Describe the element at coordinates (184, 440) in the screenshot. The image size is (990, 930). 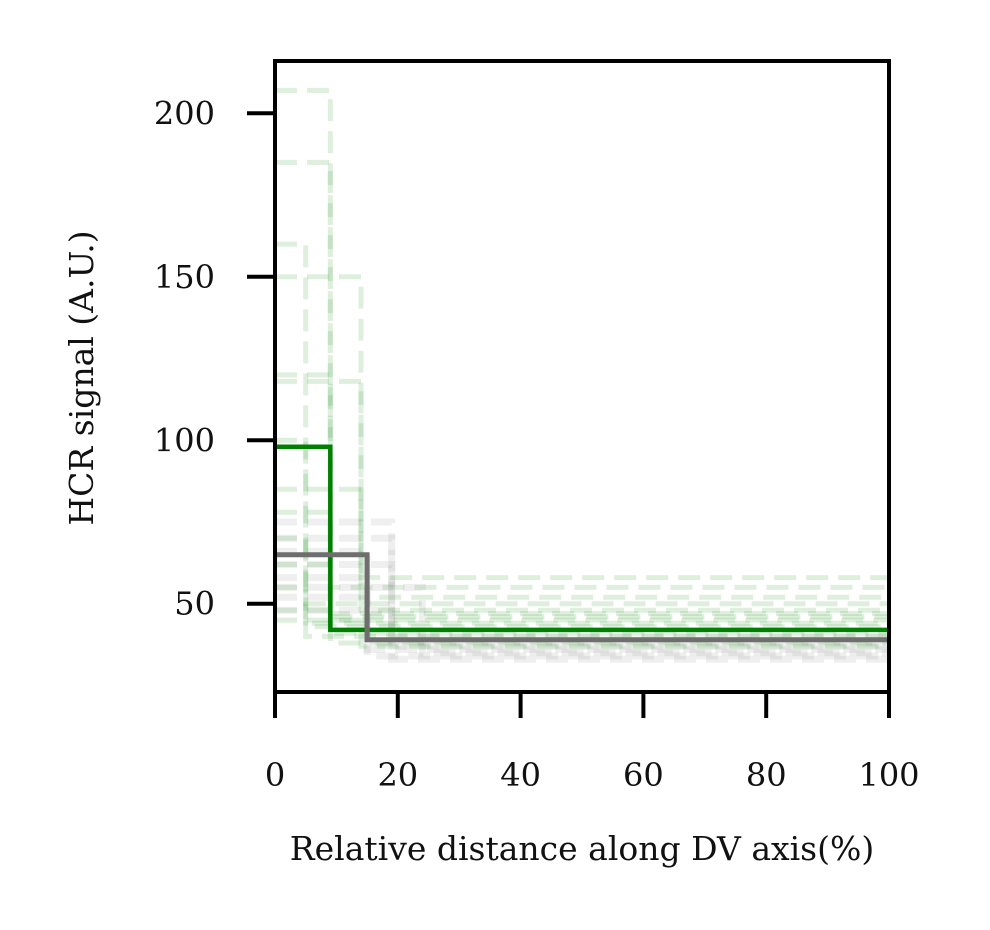
I see `y-tick-label: 100` at that location.